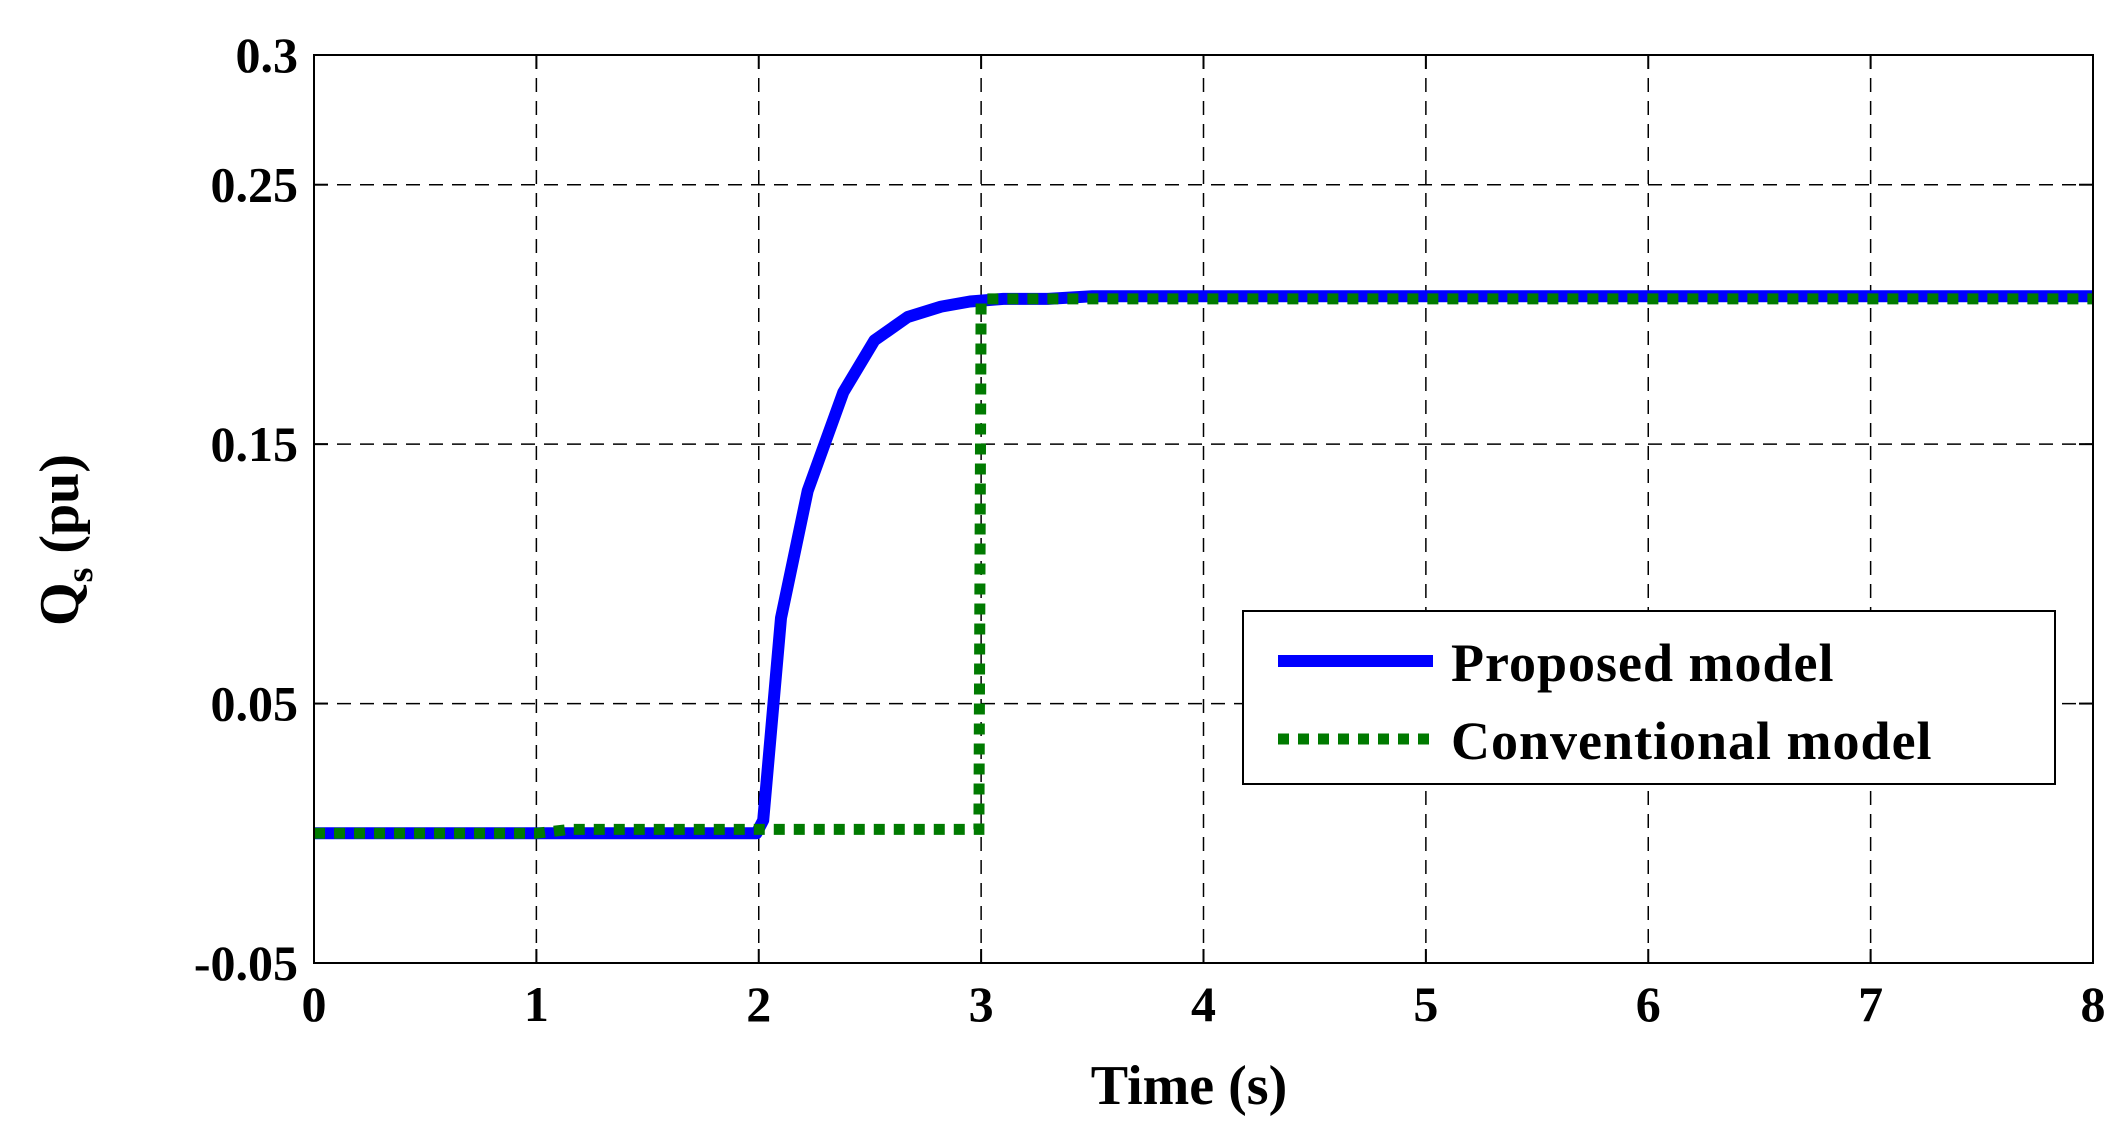 Image resolution: width=2128 pixels, height=1135 pixels. I want to click on legend-label-proposed: Proposed model, so click(1643, 663).